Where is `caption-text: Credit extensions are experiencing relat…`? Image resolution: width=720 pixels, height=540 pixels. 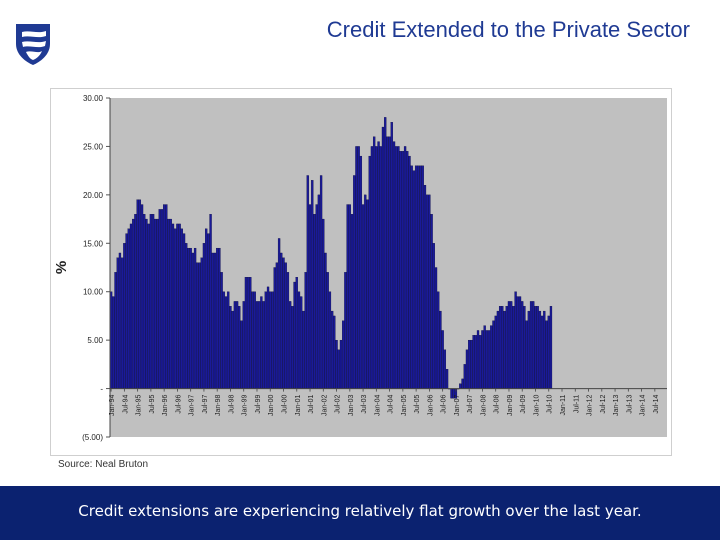
caption-text: Credit extensions are experiencing relat… is located at coordinates (360, 511).